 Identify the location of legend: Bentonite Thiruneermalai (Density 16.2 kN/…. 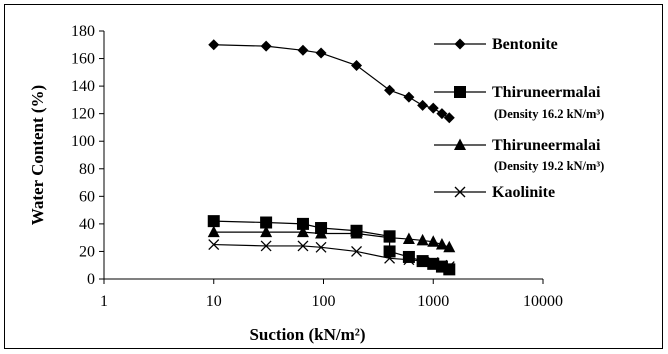
(519, 118).